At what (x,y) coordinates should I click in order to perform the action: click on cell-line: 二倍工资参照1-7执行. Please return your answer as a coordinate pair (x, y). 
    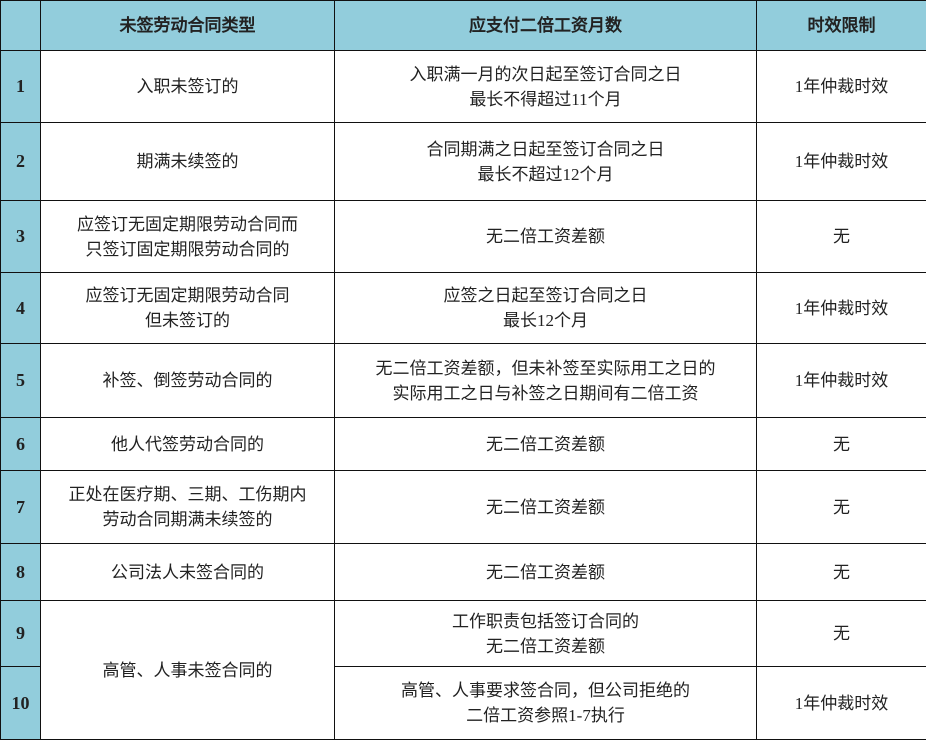
    Looking at the image, I should click on (545, 715).